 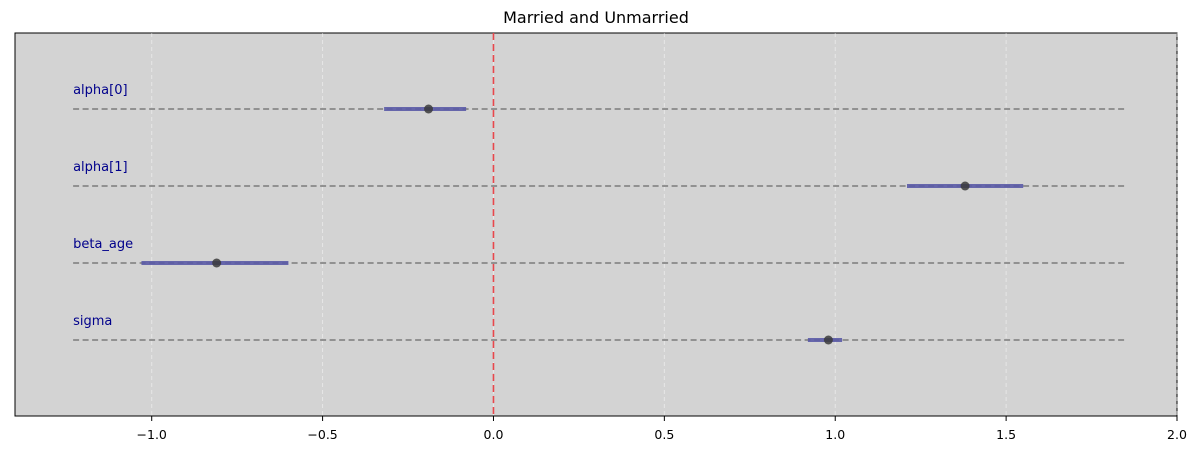 What do you see at coordinates (599, 252) in the screenshot?
I see `parameter-row: beta_age` at bounding box center [599, 252].